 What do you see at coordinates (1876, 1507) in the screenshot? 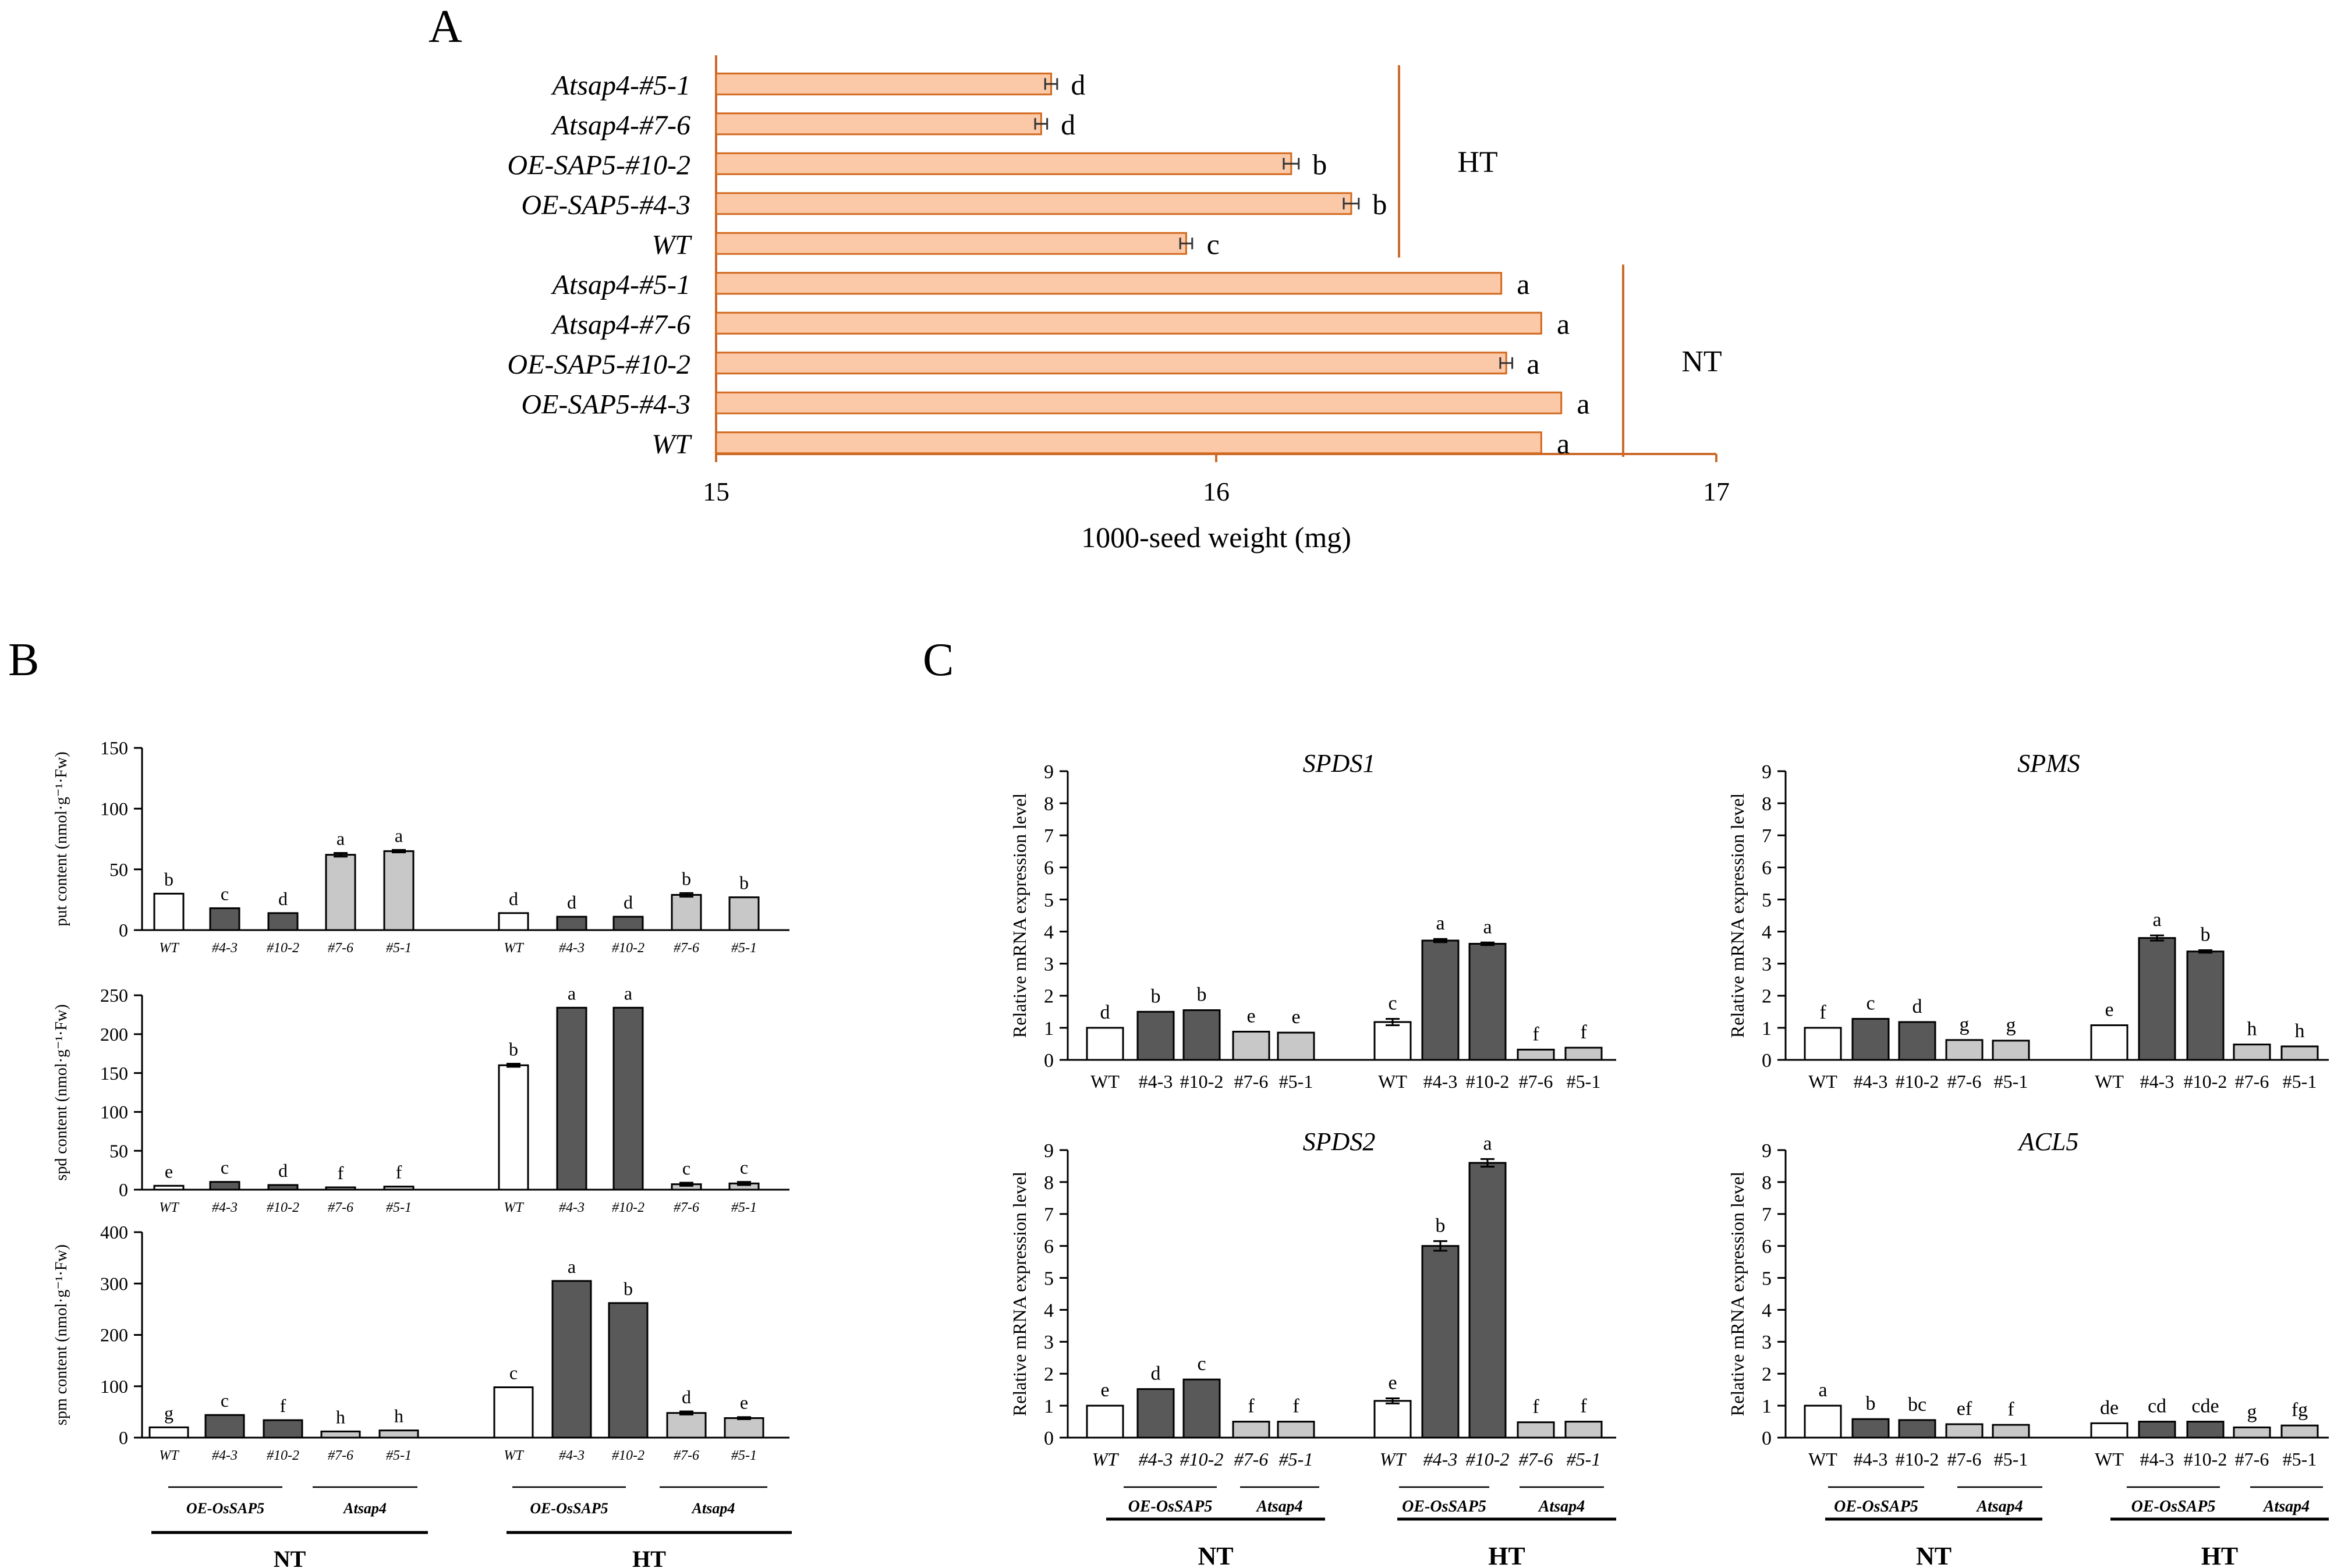
I see `group-label-oe: OE-OsSAP5` at bounding box center [1876, 1507].